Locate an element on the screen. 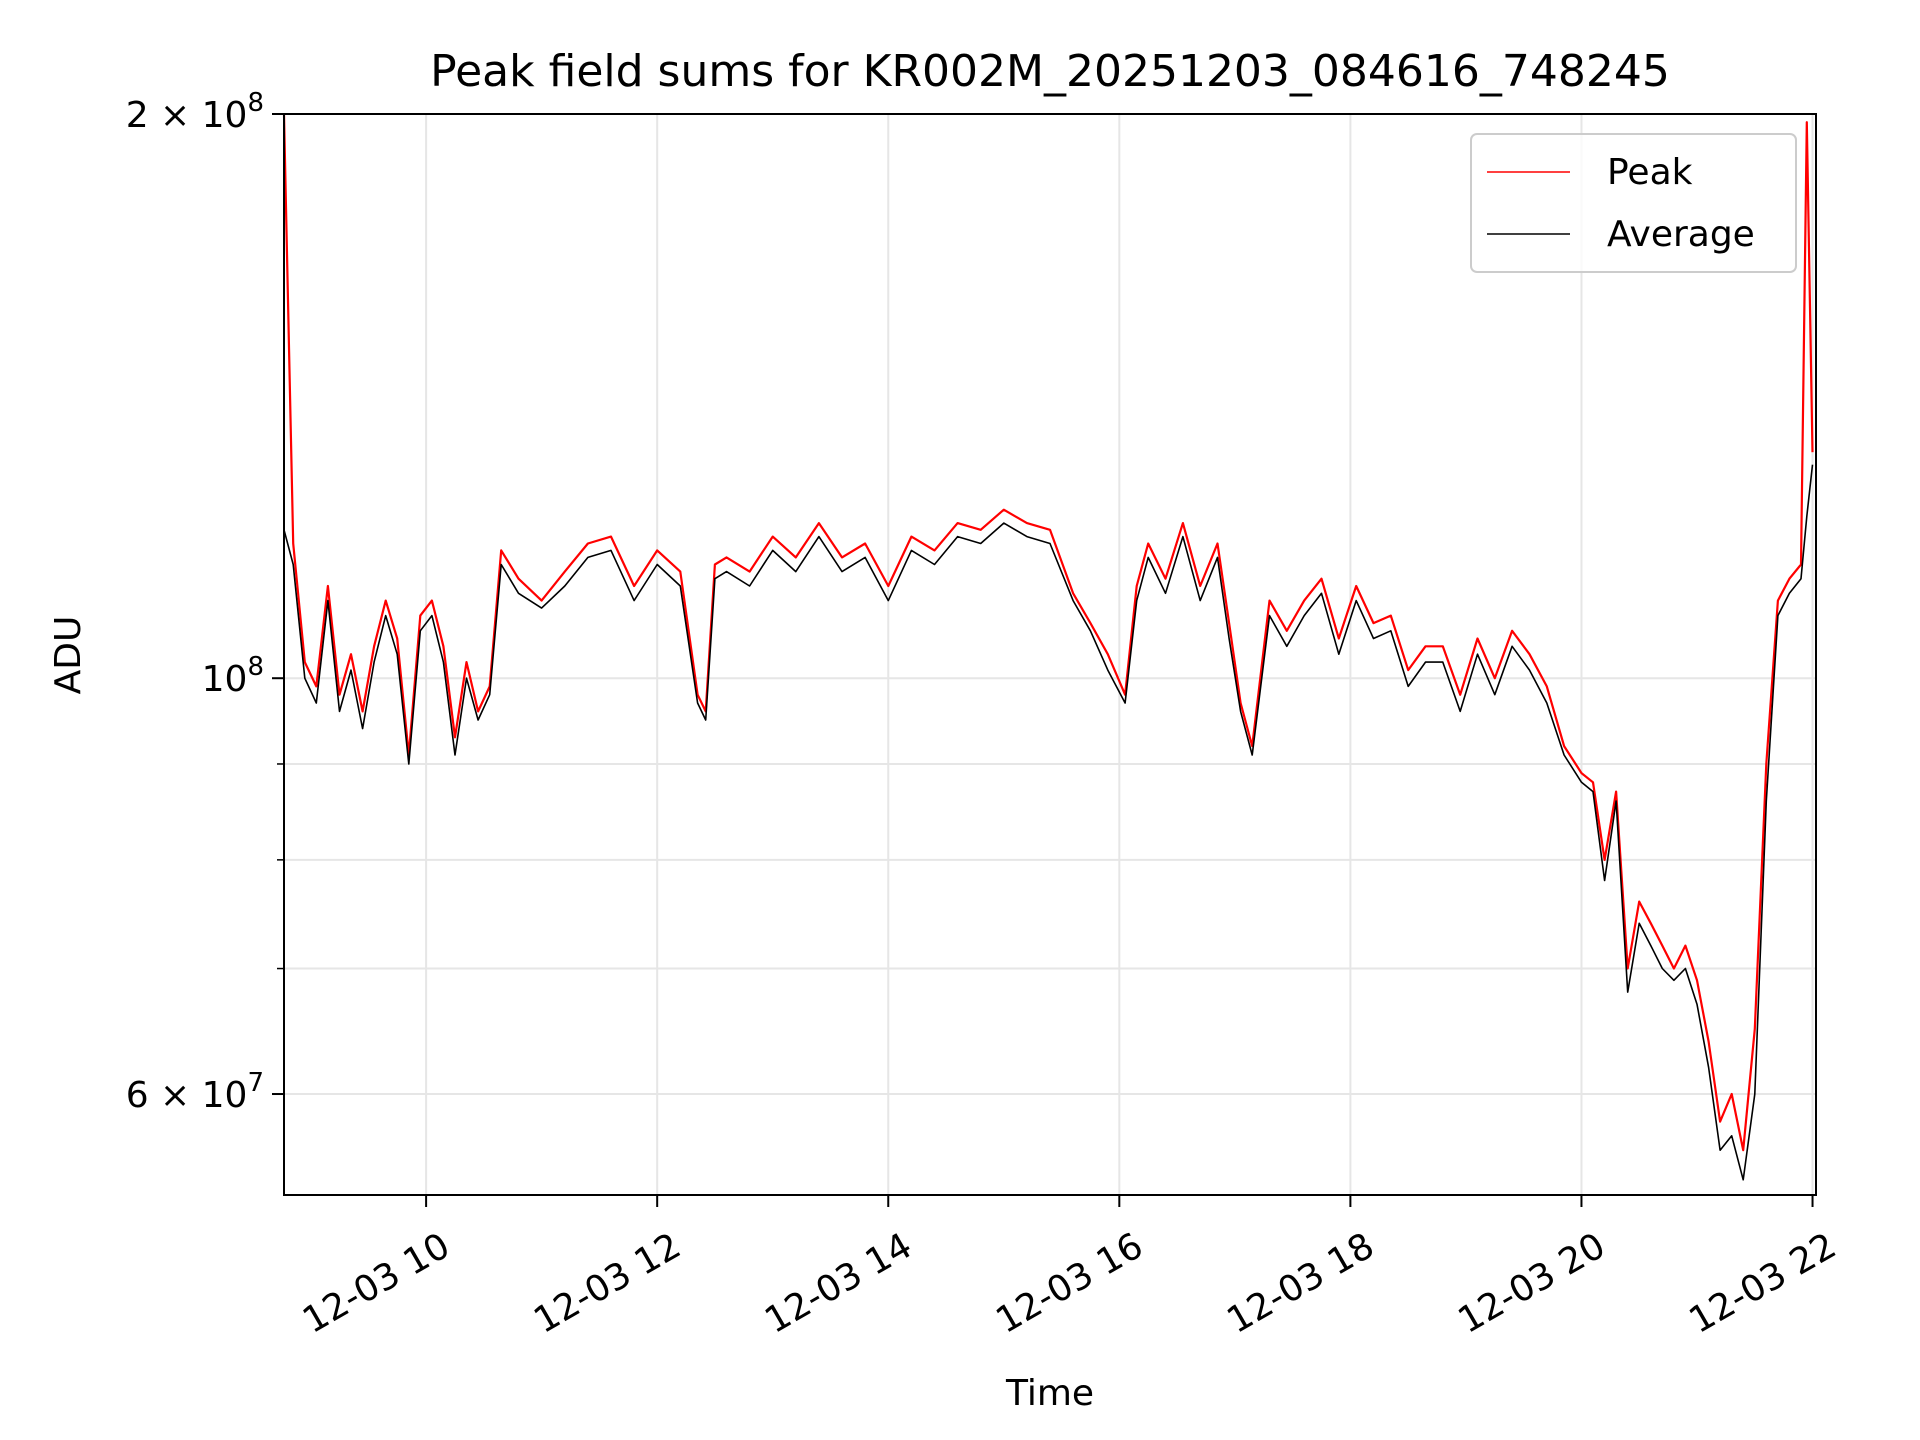  y-axis-label: ADU is located at coordinates (68, 655).